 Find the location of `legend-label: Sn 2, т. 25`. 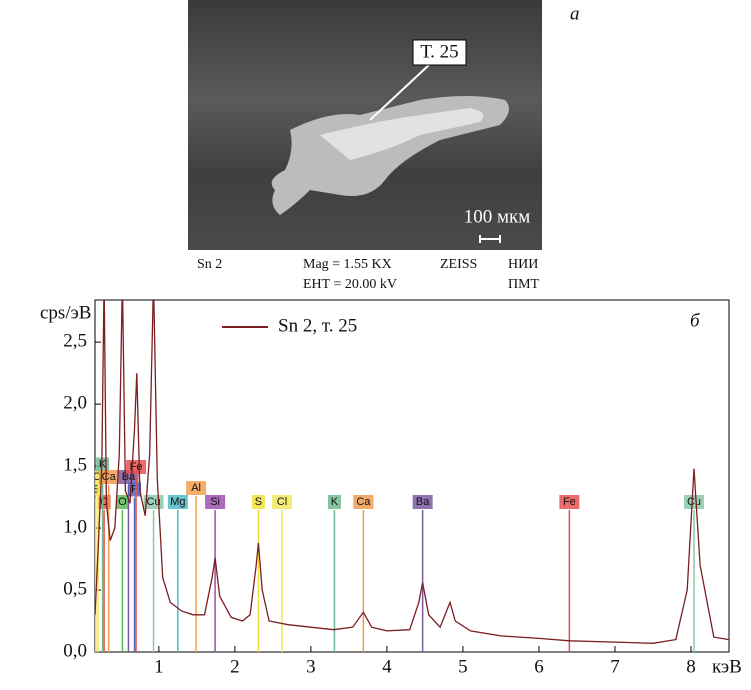

legend-label: Sn 2, т. 25 is located at coordinates (317, 325).